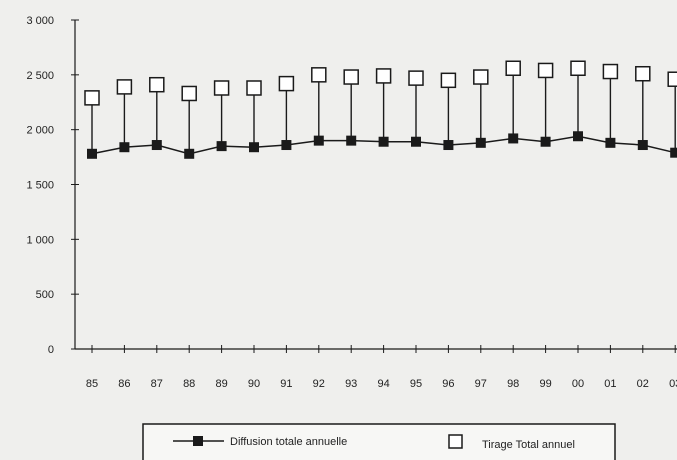 This screenshot has width=677, height=460. What do you see at coordinates (40, 186) in the screenshot?
I see `y-tick-label: 1 500` at bounding box center [40, 186].